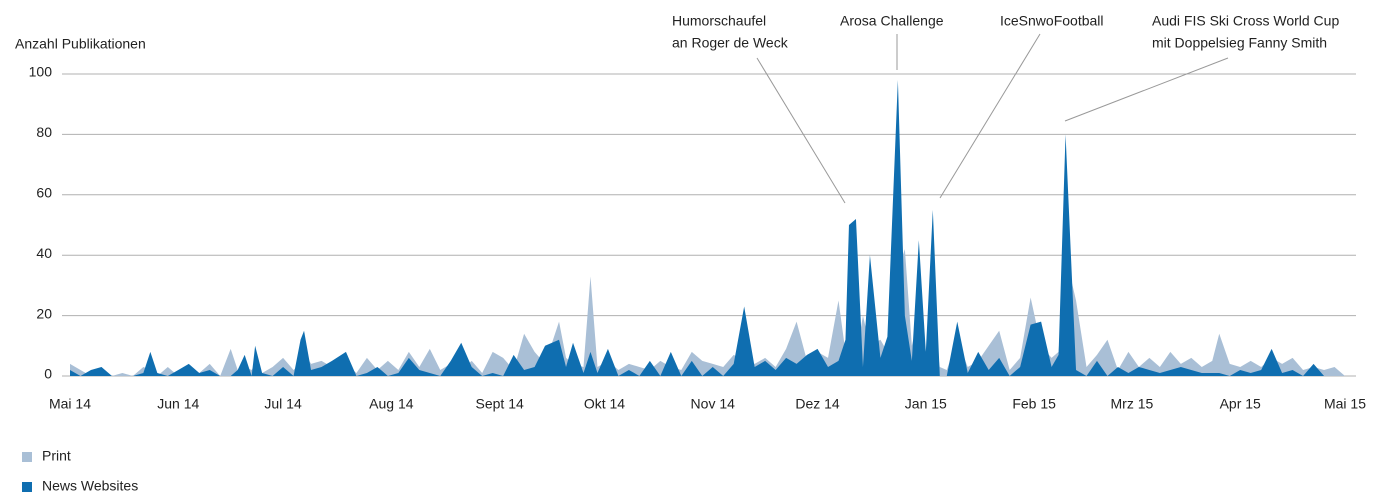 The image size is (1398, 495). Describe the element at coordinates (41, 72) in the screenshot. I see `y-tick-label: 100` at that location.